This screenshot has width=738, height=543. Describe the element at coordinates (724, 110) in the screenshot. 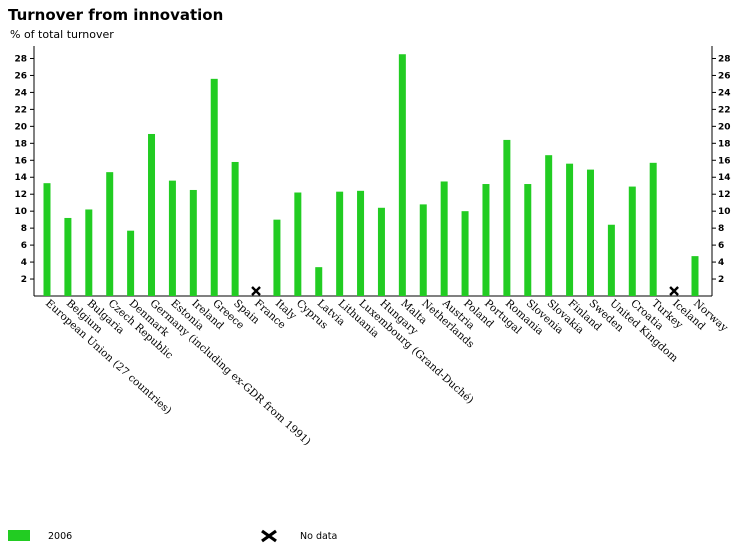

I see `y-tick-label-right: 22` at that location.